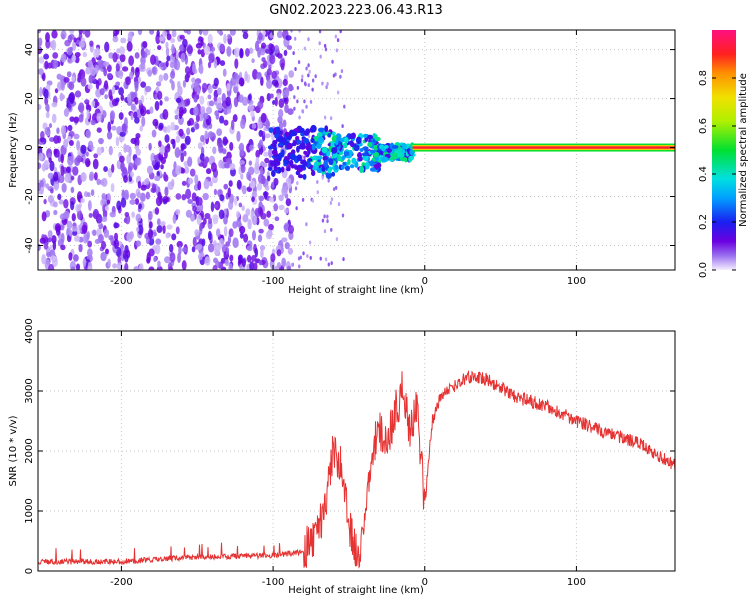 This screenshot has height=600, width=750. Describe the element at coordinates (13, 450) in the screenshot. I see `snr-ylabel: SNR (10 * v/v)` at that location.